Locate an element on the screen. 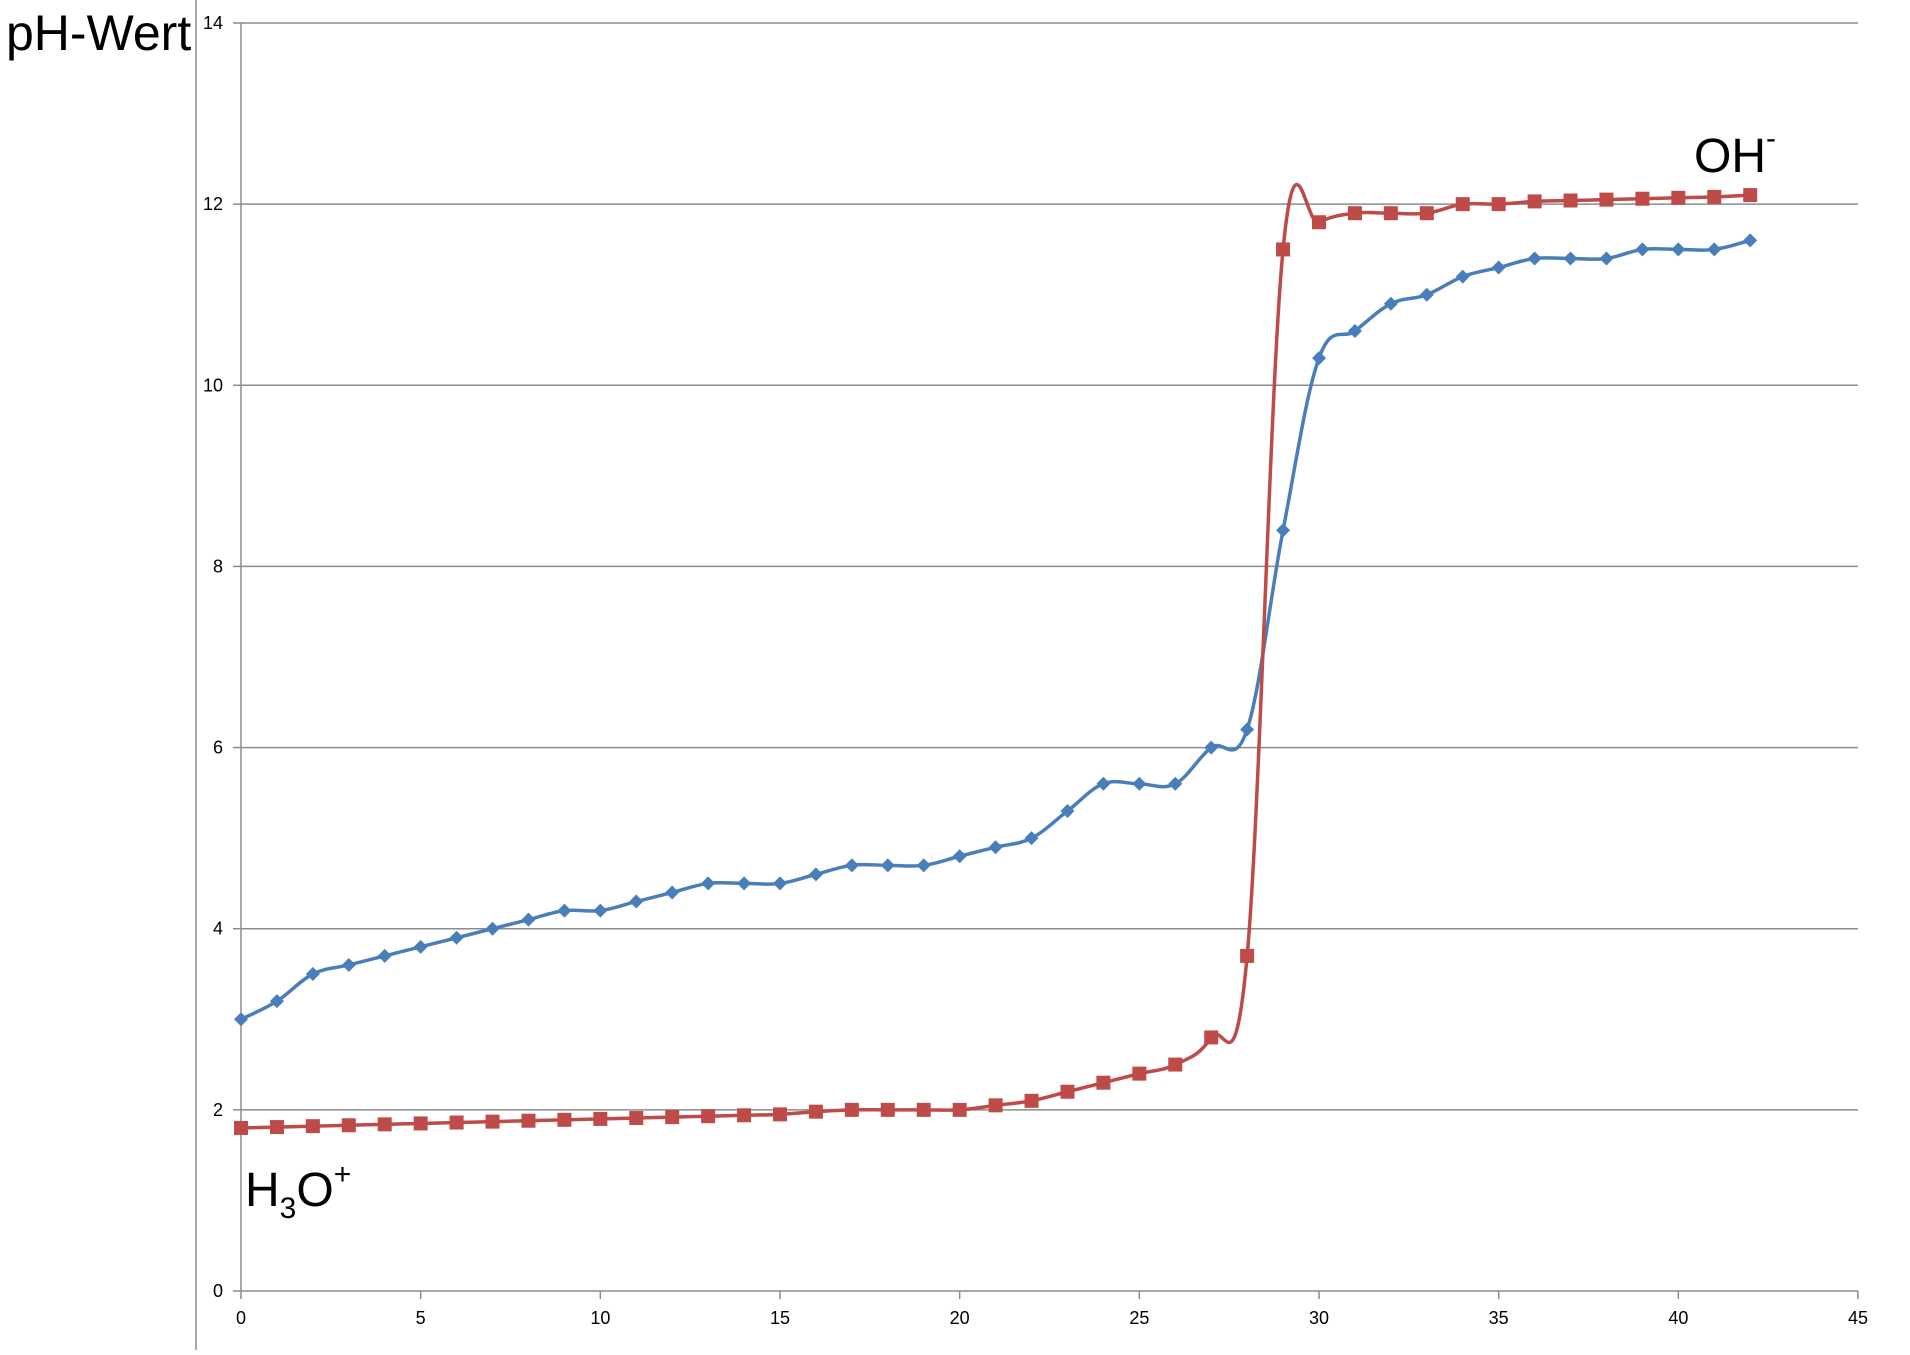  x-tick-label-25: 25 is located at coordinates (1139, 1318).